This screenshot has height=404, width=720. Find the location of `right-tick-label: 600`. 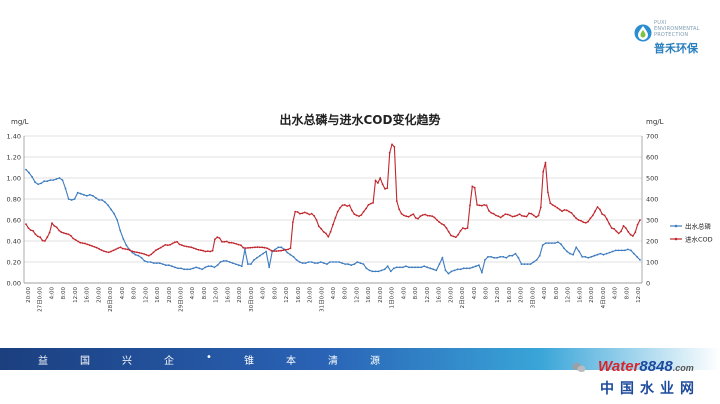

right-tick-label: 600 is located at coordinates (652, 158).